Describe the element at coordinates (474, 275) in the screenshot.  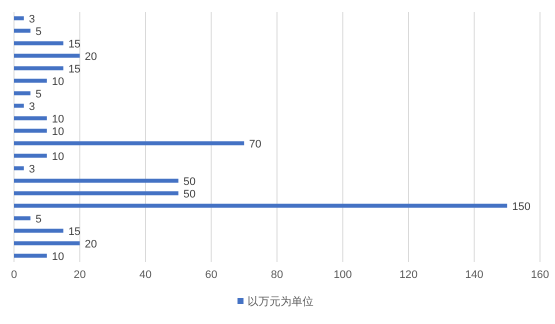
I see `x-tick-label: 140` at that location.